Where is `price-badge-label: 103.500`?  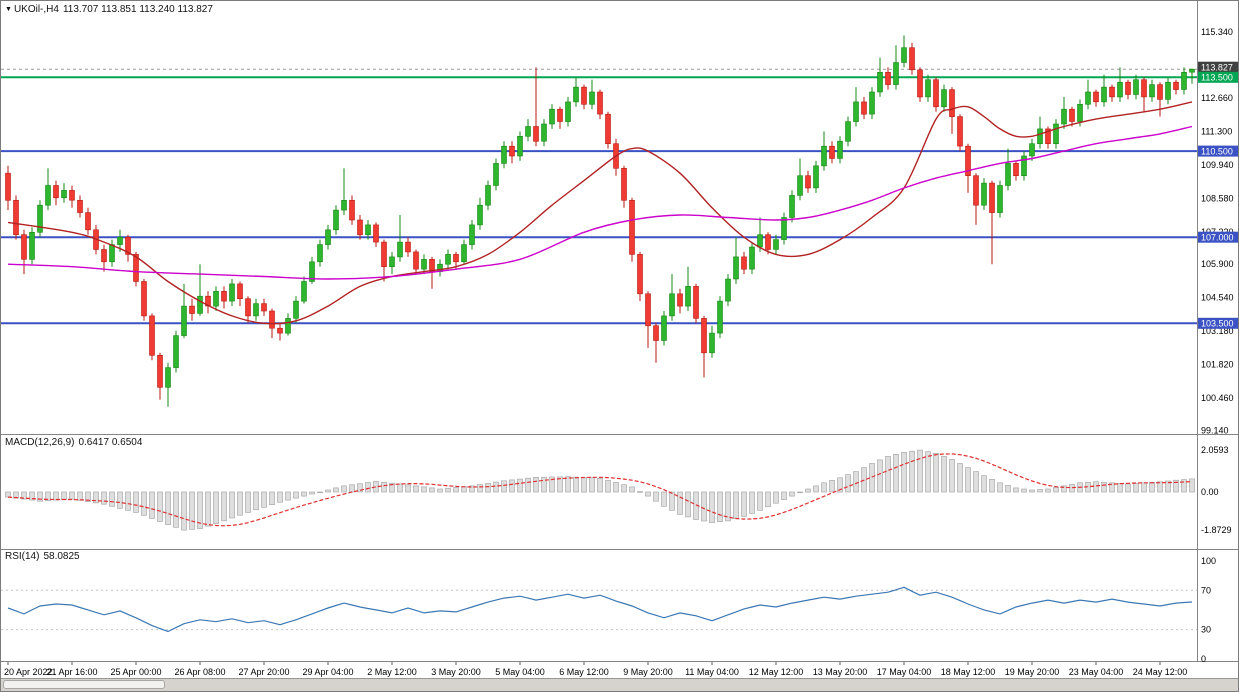 price-badge-label: 103.500 is located at coordinates (1217, 324).